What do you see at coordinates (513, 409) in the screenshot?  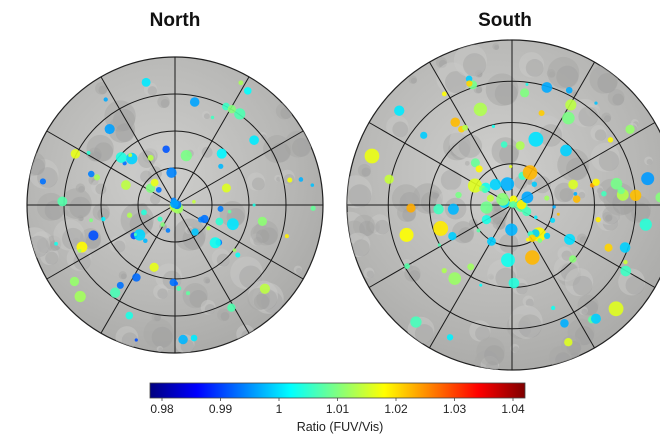 I see `colorbar-tick-label: 1.04` at bounding box center [513, 409].